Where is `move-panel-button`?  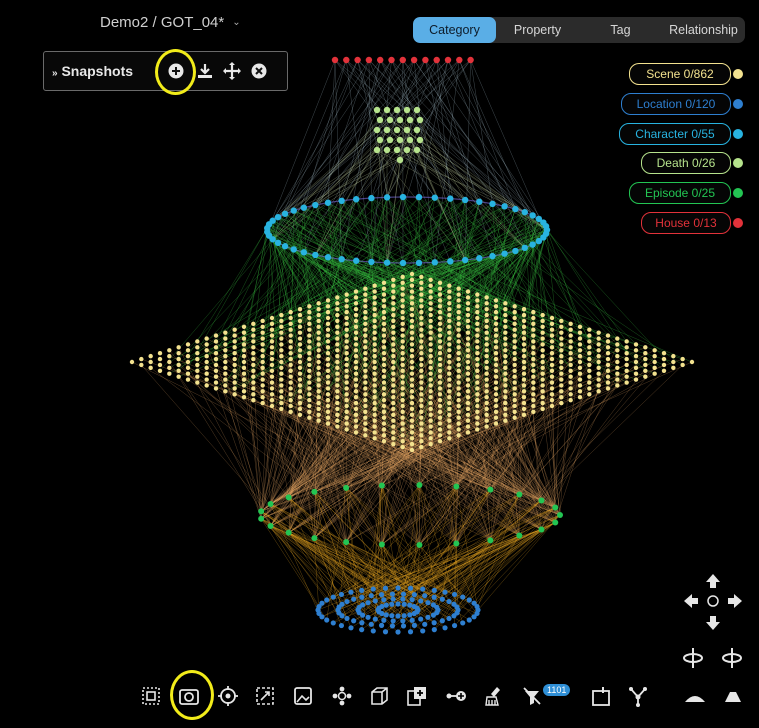 move-panel-button is located at coordinates (232, 71).